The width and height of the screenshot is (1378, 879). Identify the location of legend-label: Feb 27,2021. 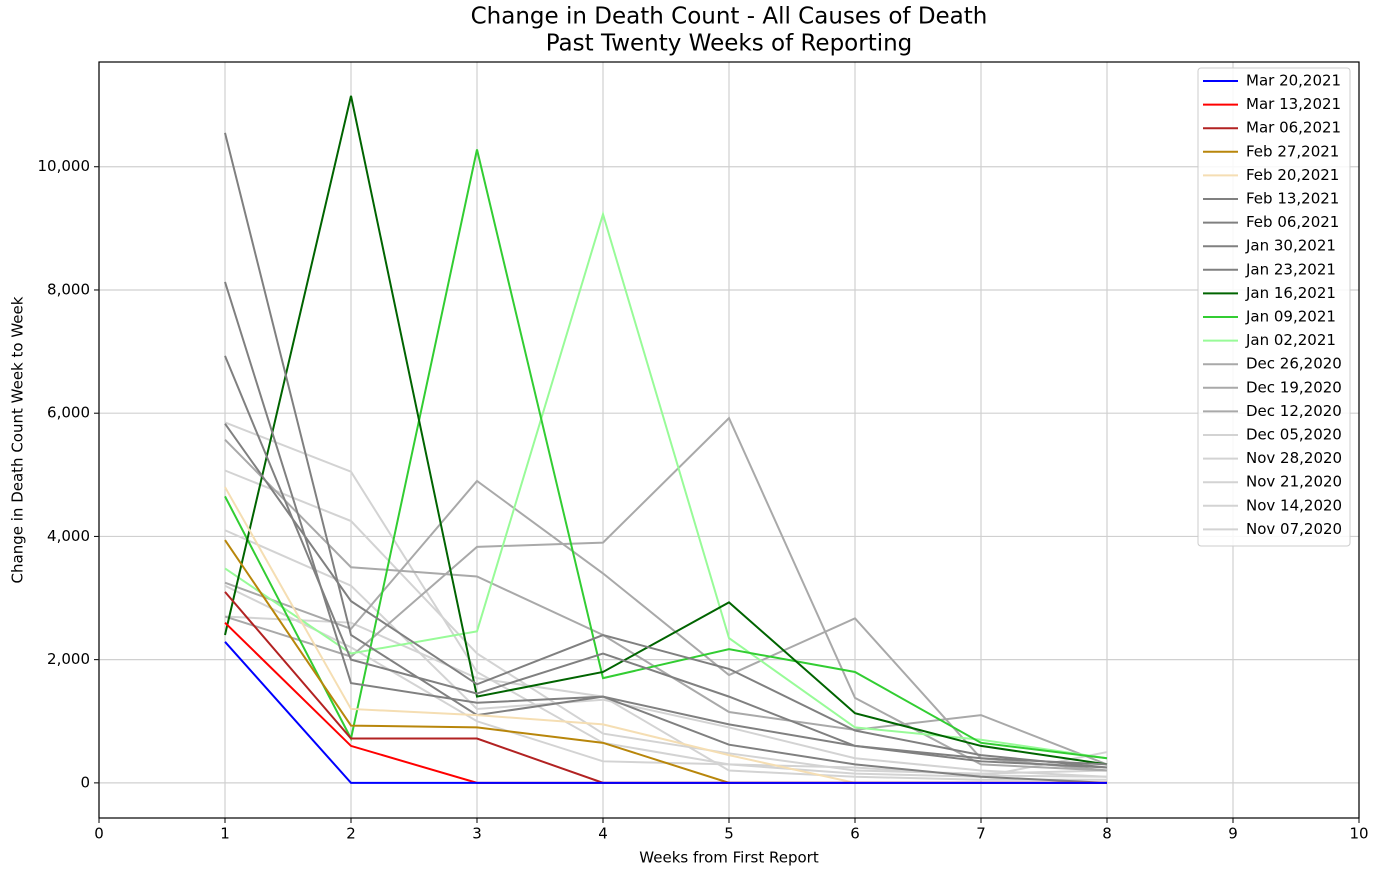
(1292, 151).